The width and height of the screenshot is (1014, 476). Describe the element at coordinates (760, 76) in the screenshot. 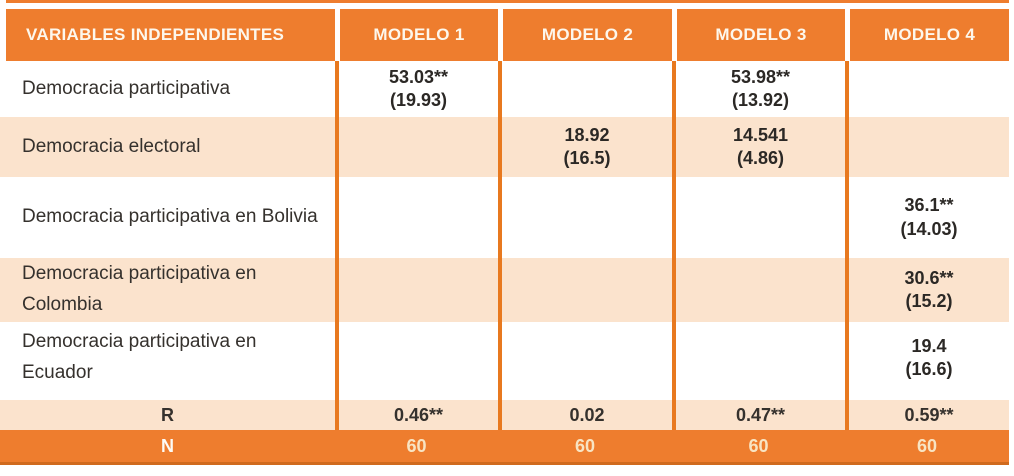

I see `coefficient: 53.98**` at that location.